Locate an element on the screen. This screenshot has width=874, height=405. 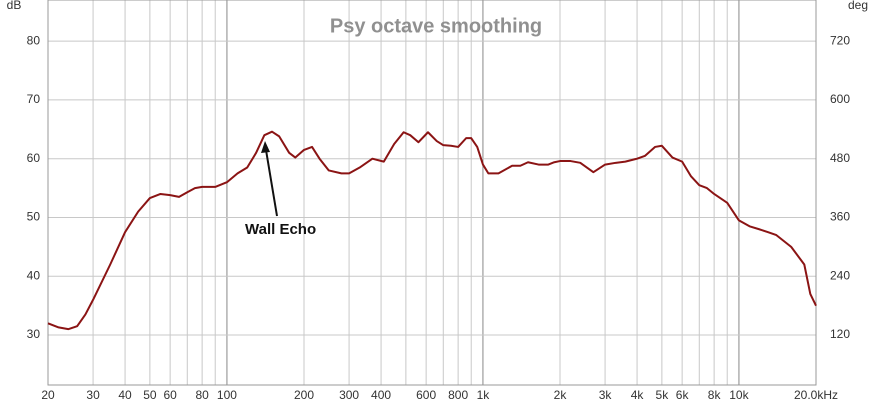
x-tick-label: 60 is located at coordinates (170, 395).